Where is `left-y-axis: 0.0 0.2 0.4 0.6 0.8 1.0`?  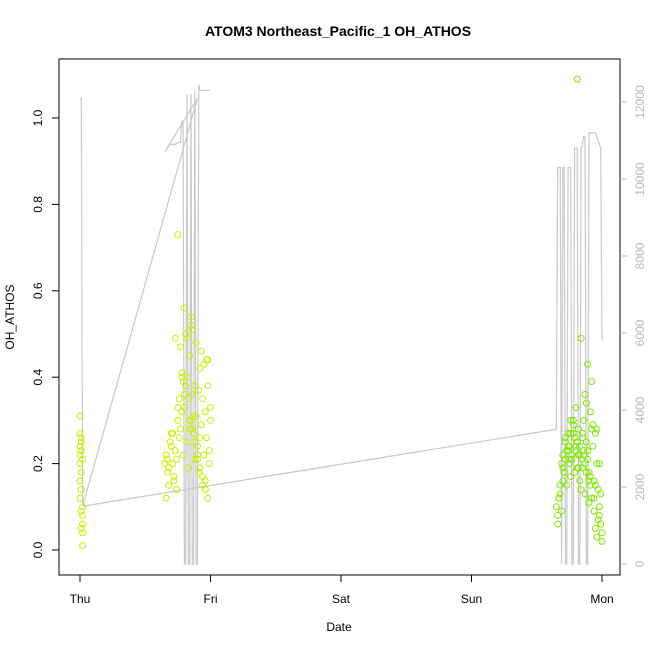
left-y-axis: 0.0 0.2 0.4 0.6 0.8 1.0 is located at coordinates (45, 333).